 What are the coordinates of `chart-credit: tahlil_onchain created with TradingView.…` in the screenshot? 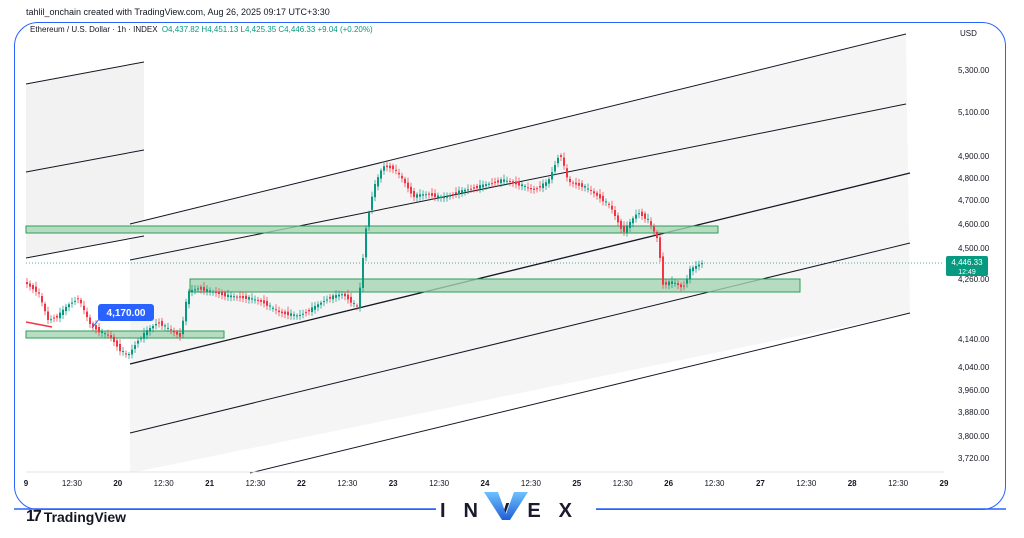 It's located at (178, 12).